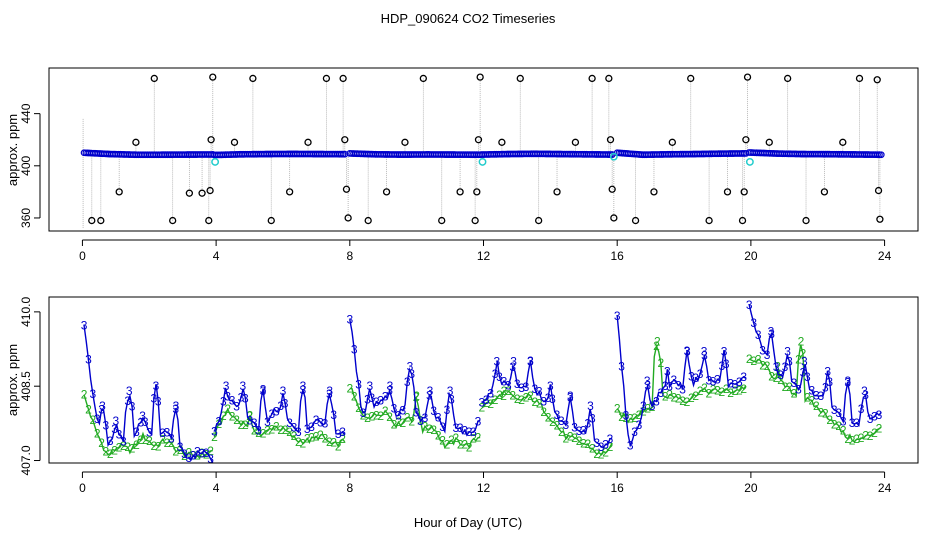 The height and width of the screenshot is (540, 936). I want to click on top-x-tick-label: 4, so click(216, 256).